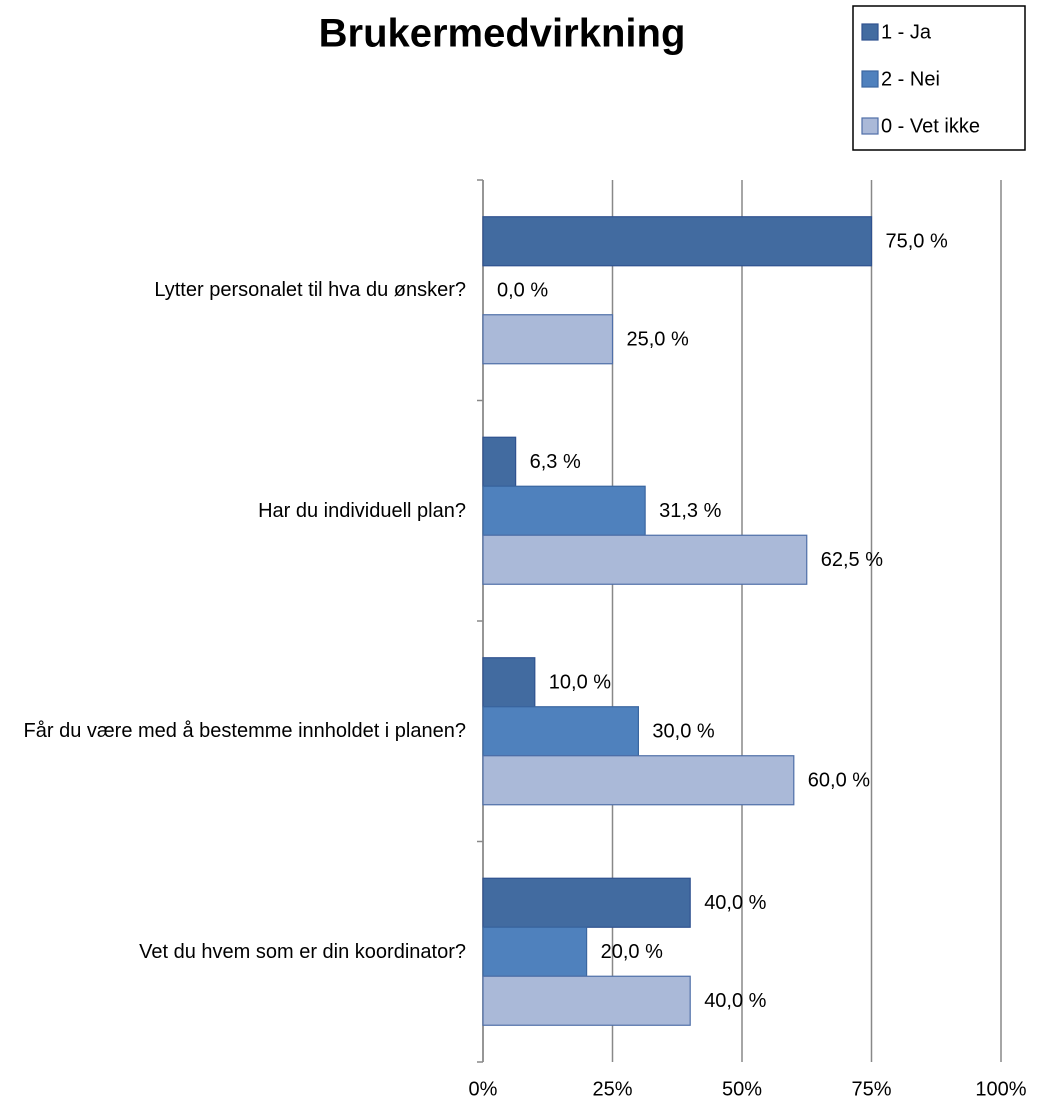  Describe the element at coordinates (502, 34) in the screenshot. I see `chart-title: Brukermedvirkning` at that location.